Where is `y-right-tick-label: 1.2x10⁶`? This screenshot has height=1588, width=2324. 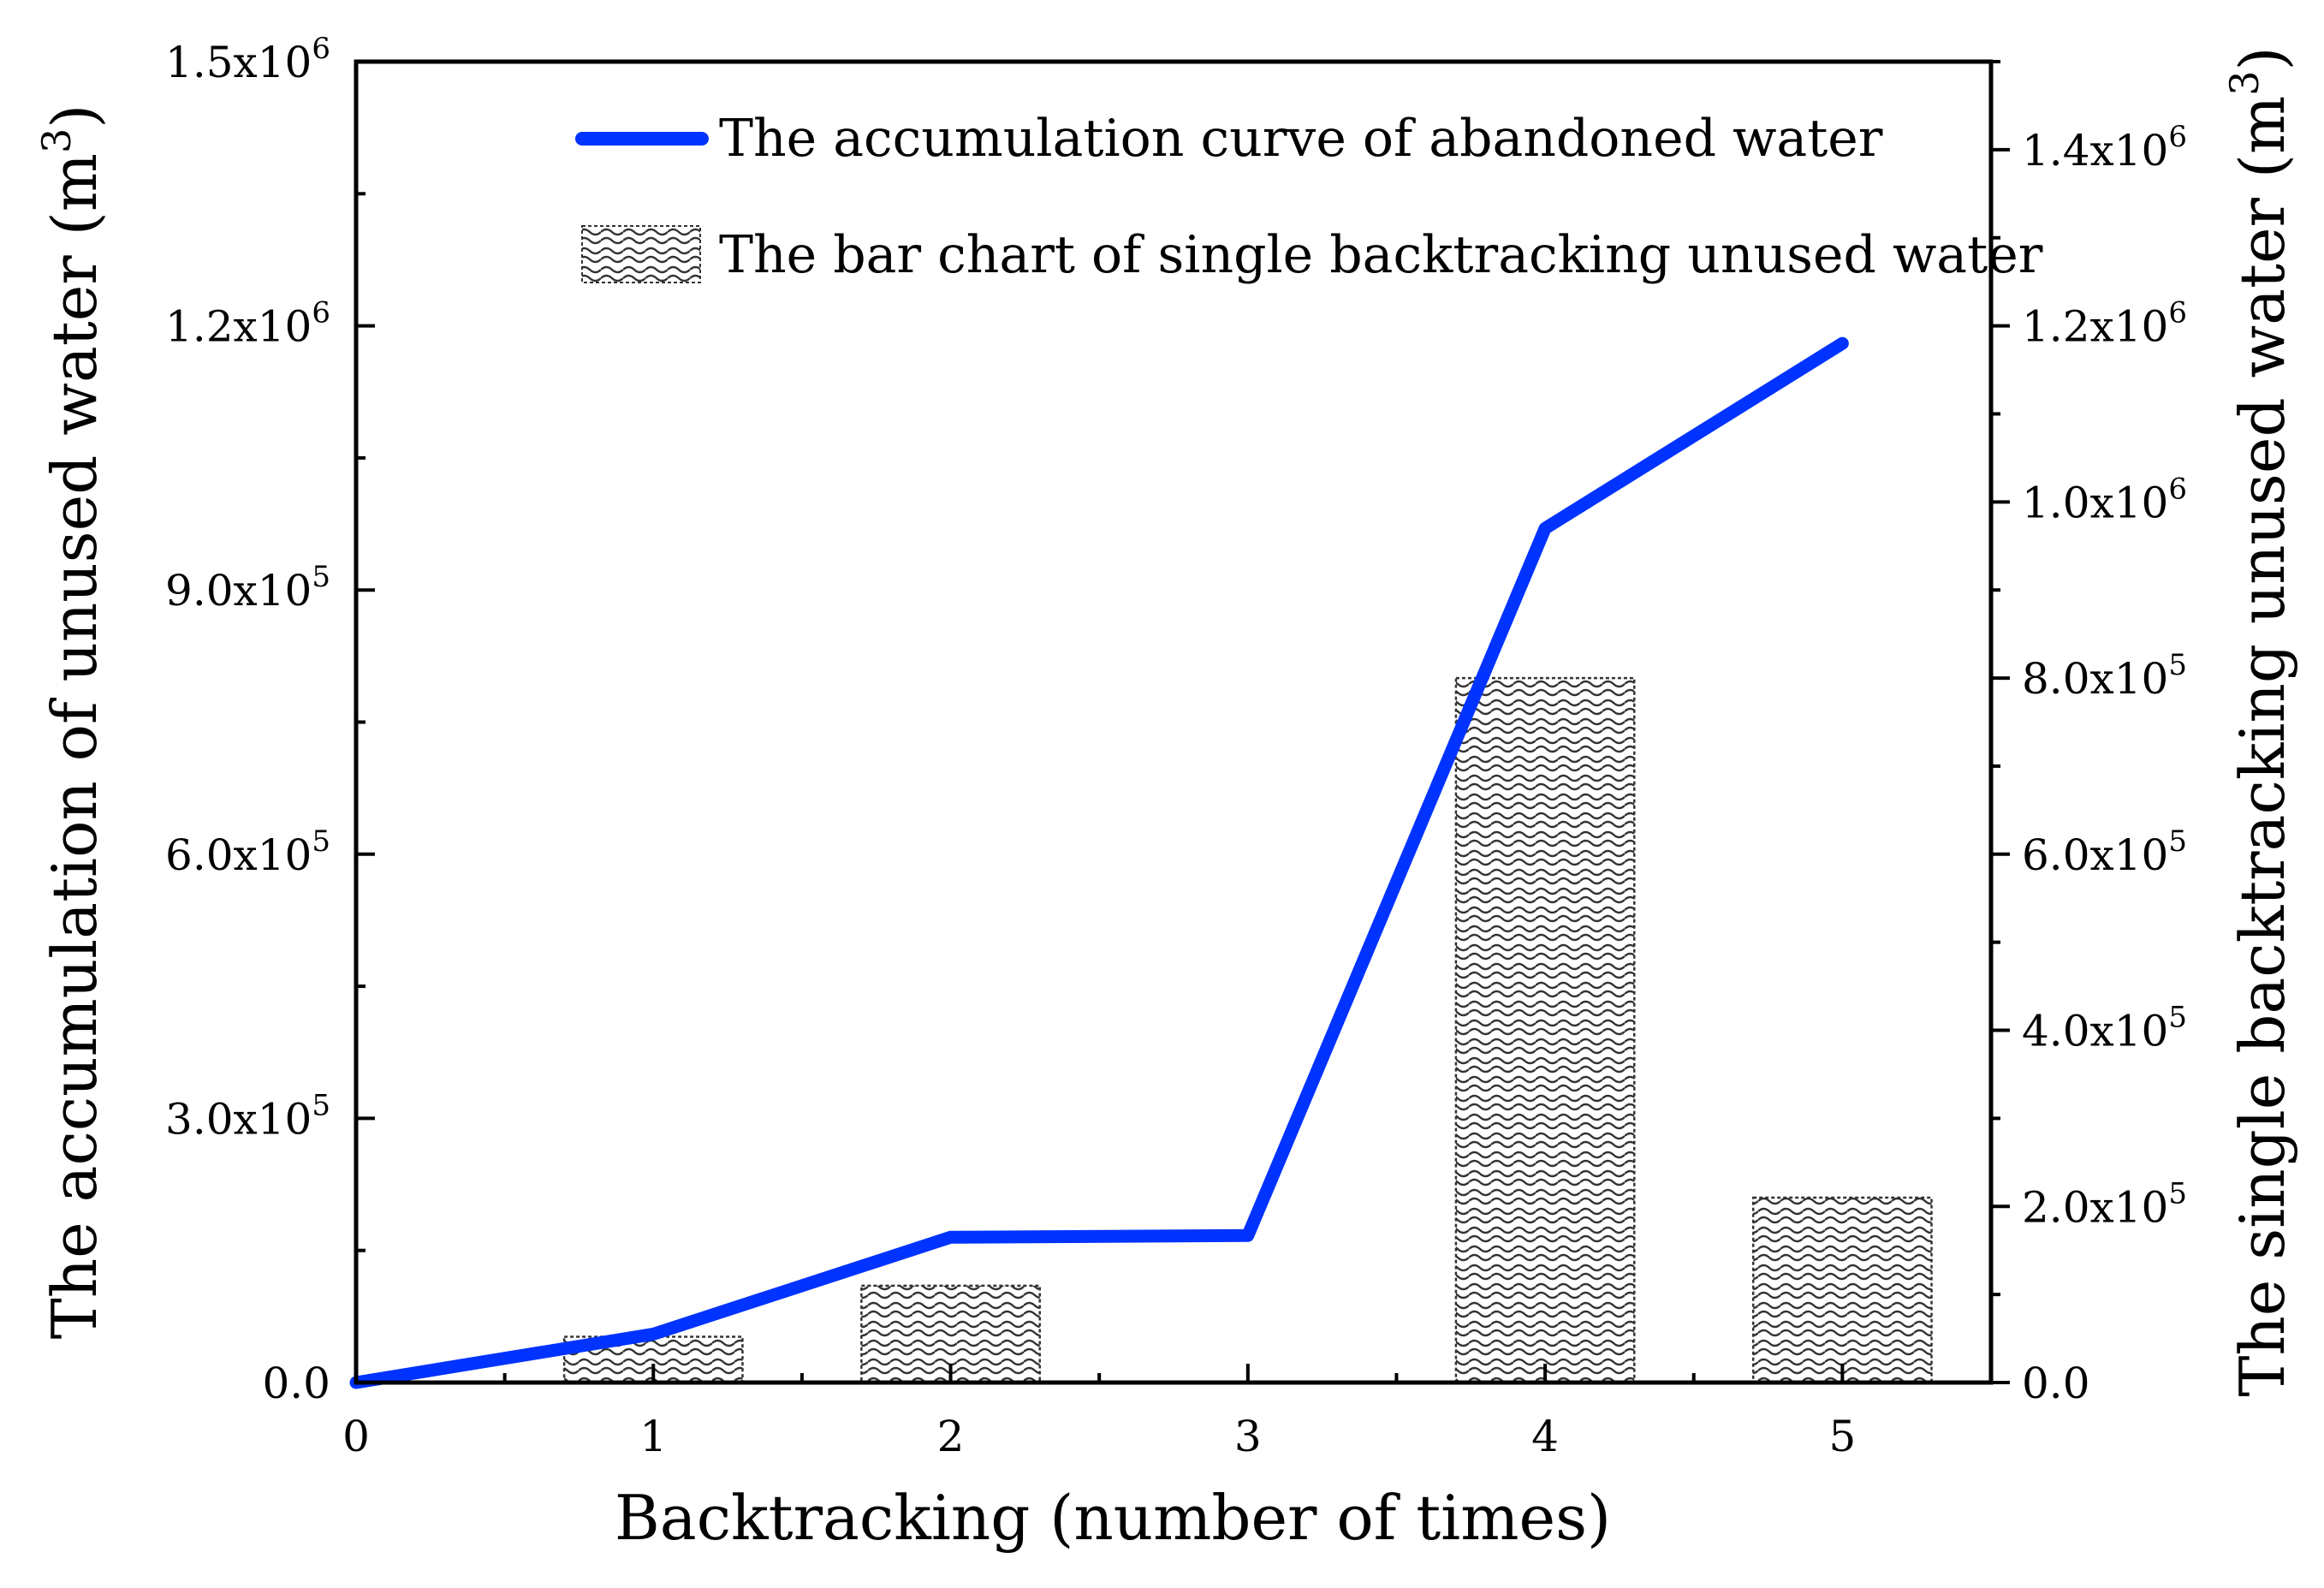 y-right-tick-label: 1.2x10⁶ is located at coordinates (2104, 324).